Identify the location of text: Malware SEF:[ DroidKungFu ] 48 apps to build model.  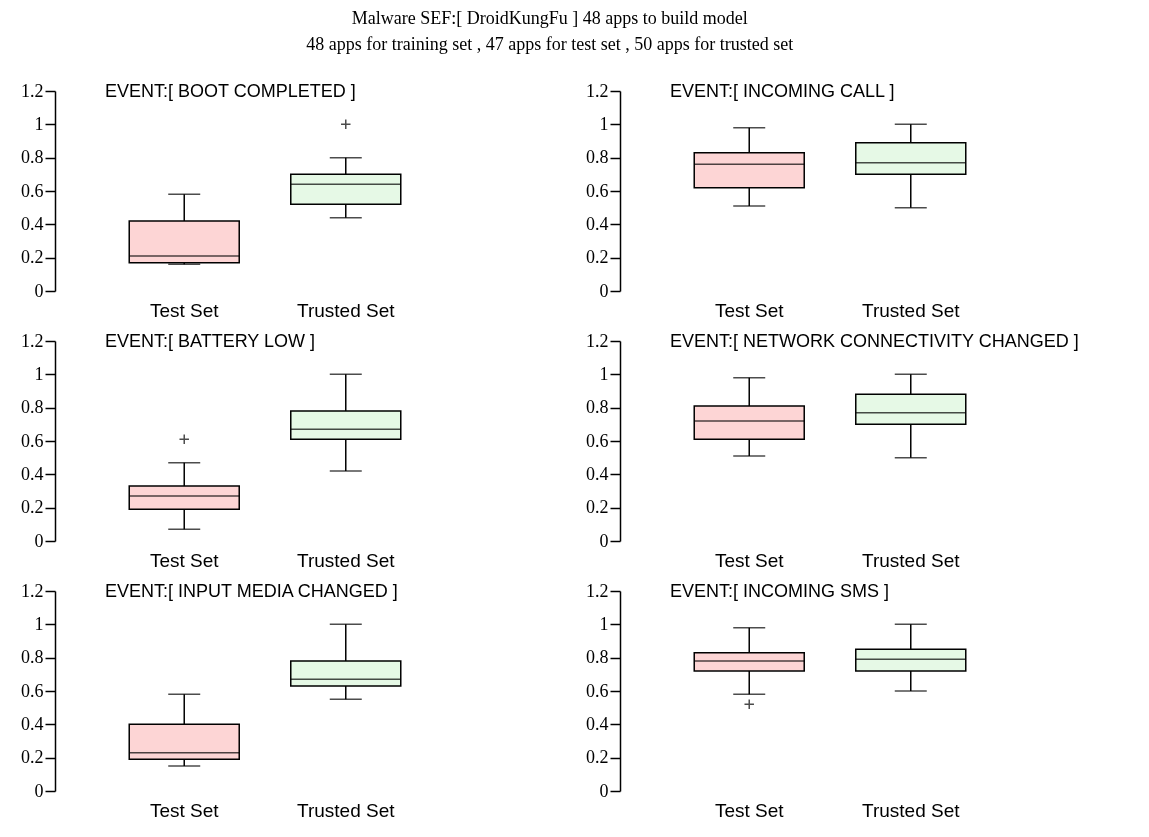
(549, 18).